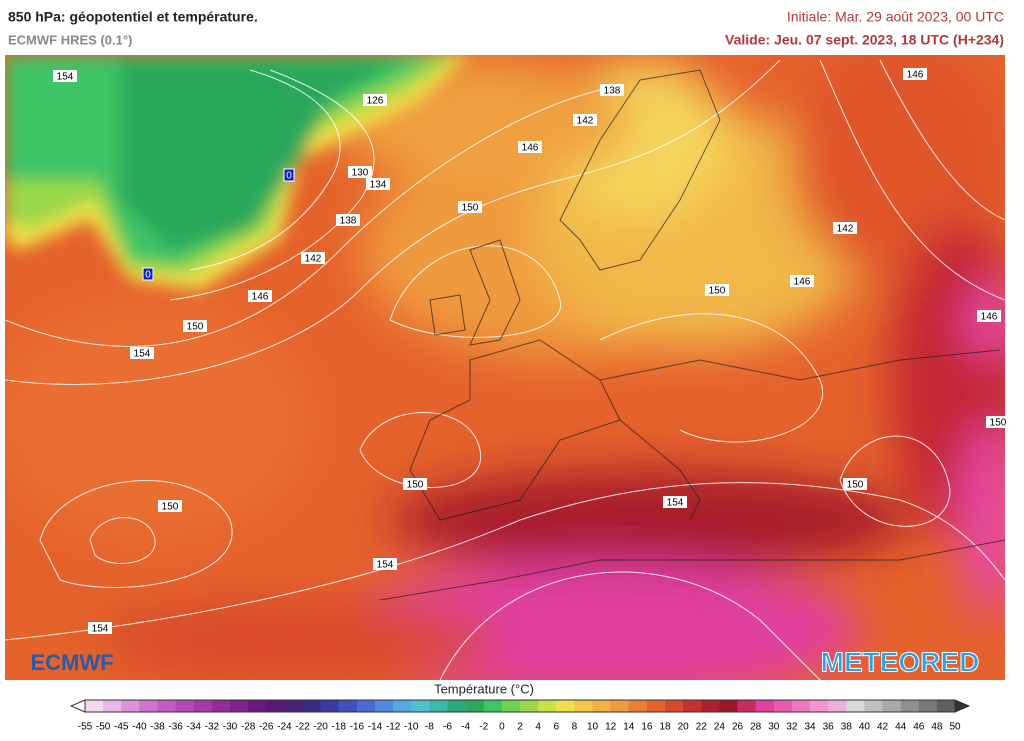 This screenshot has height=741, width=1024. What do you see at coordinates (720, 727) in the screenshot?
I see `colorbar-label: 24` at bounding box center [720, 727].